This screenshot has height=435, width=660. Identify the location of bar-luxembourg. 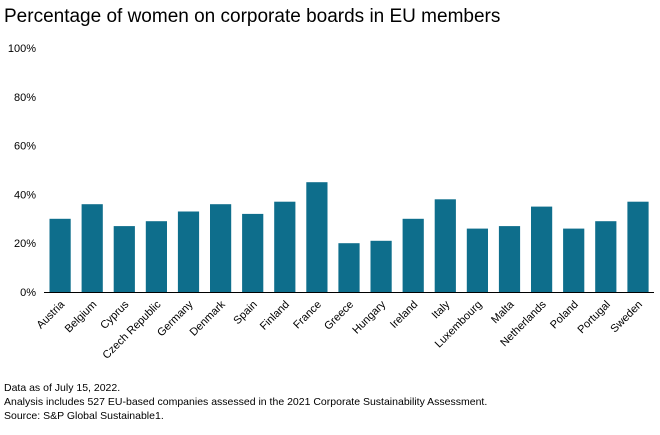
(477, 260).